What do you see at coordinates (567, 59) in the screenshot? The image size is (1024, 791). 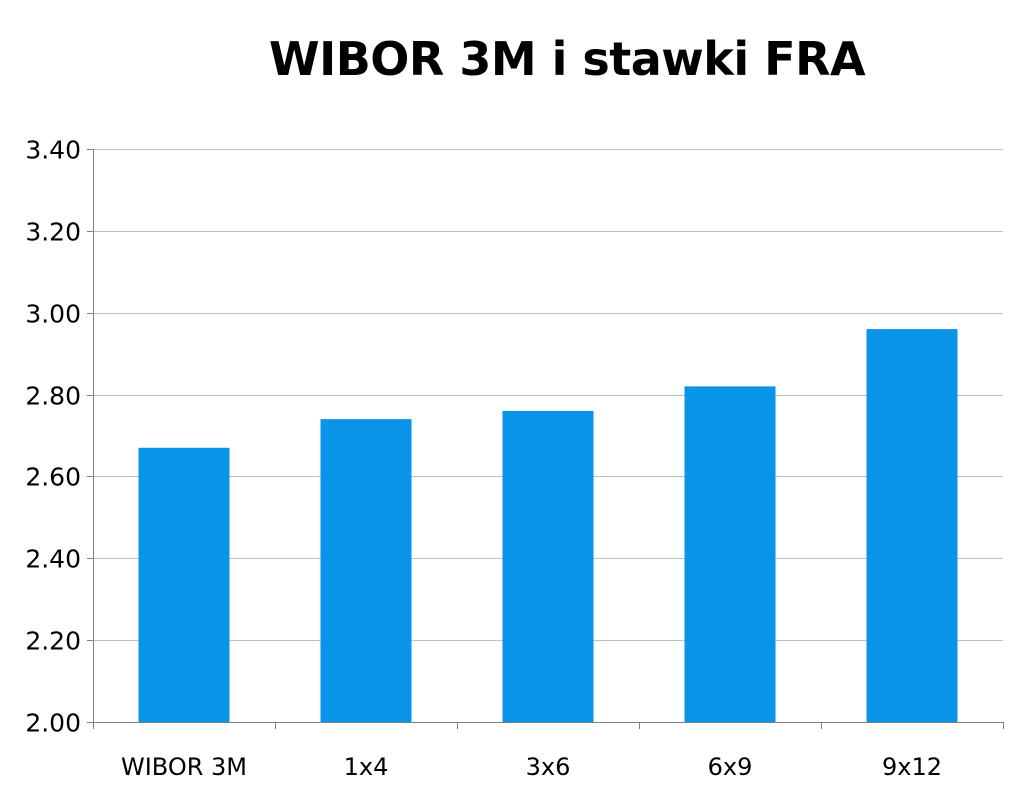 I see `chart-title: WIBOR 3M i stawki FRA` at bounding box center [567, 59].